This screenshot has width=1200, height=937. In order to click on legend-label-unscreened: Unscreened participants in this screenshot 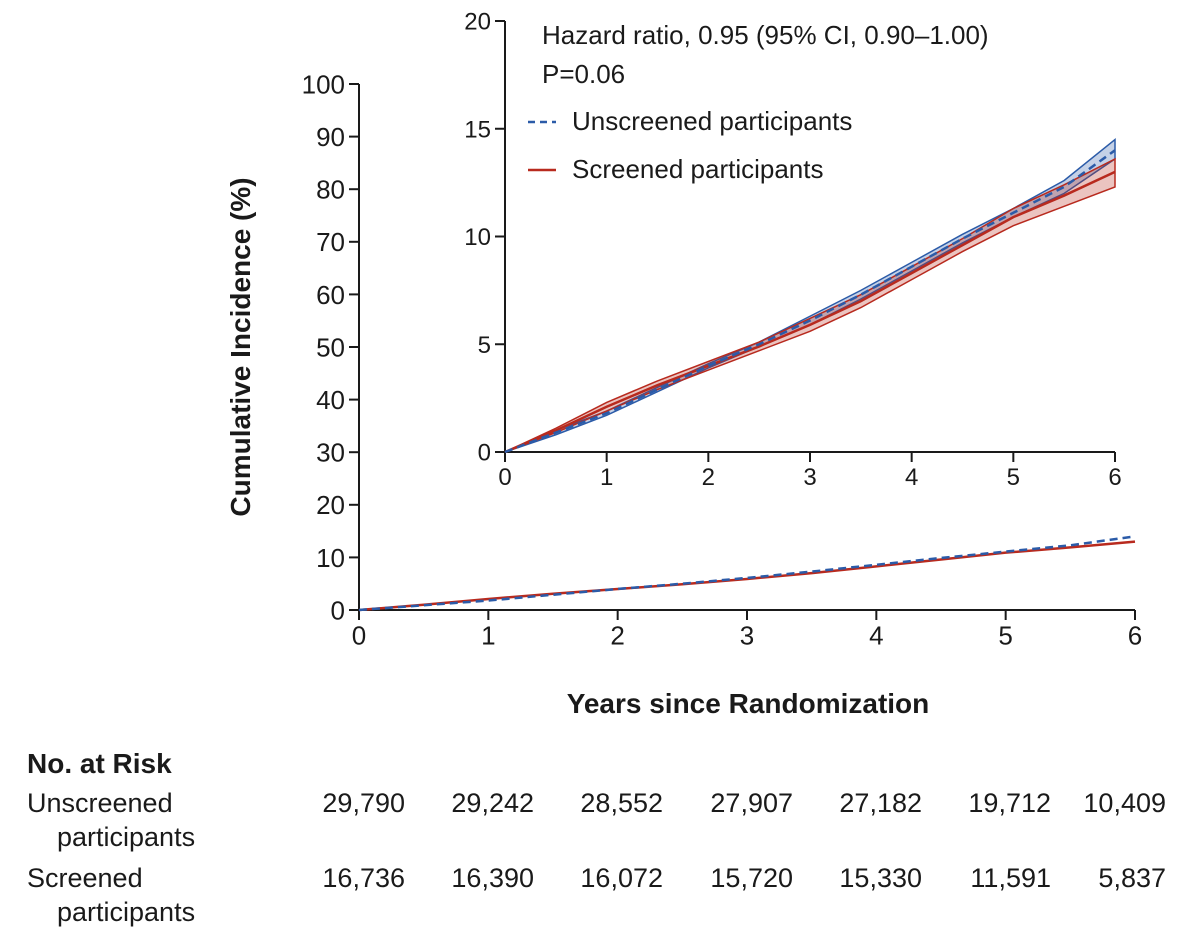, I will do `click(712, 121)`.